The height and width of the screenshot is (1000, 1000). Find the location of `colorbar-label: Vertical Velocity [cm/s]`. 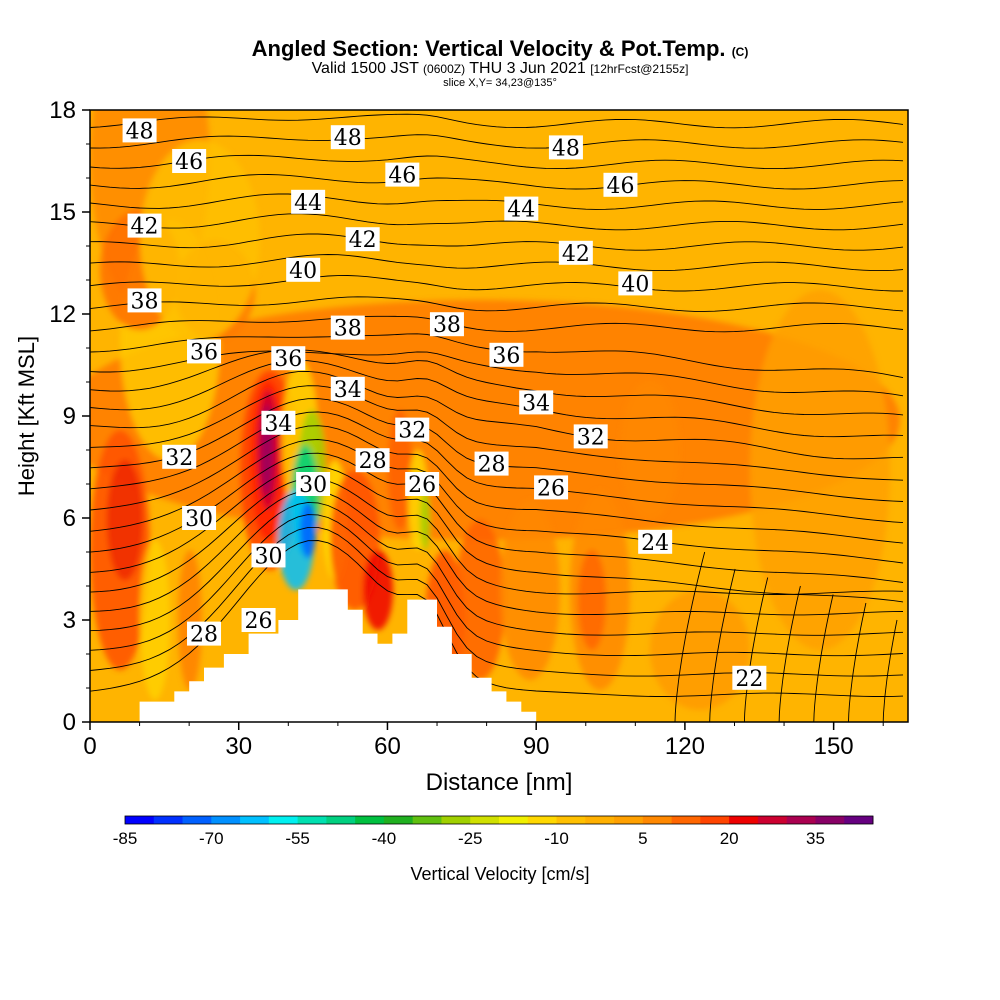

colorbar-label: Vertical Velocity [cm/s] is located at coordinates (499, 874).